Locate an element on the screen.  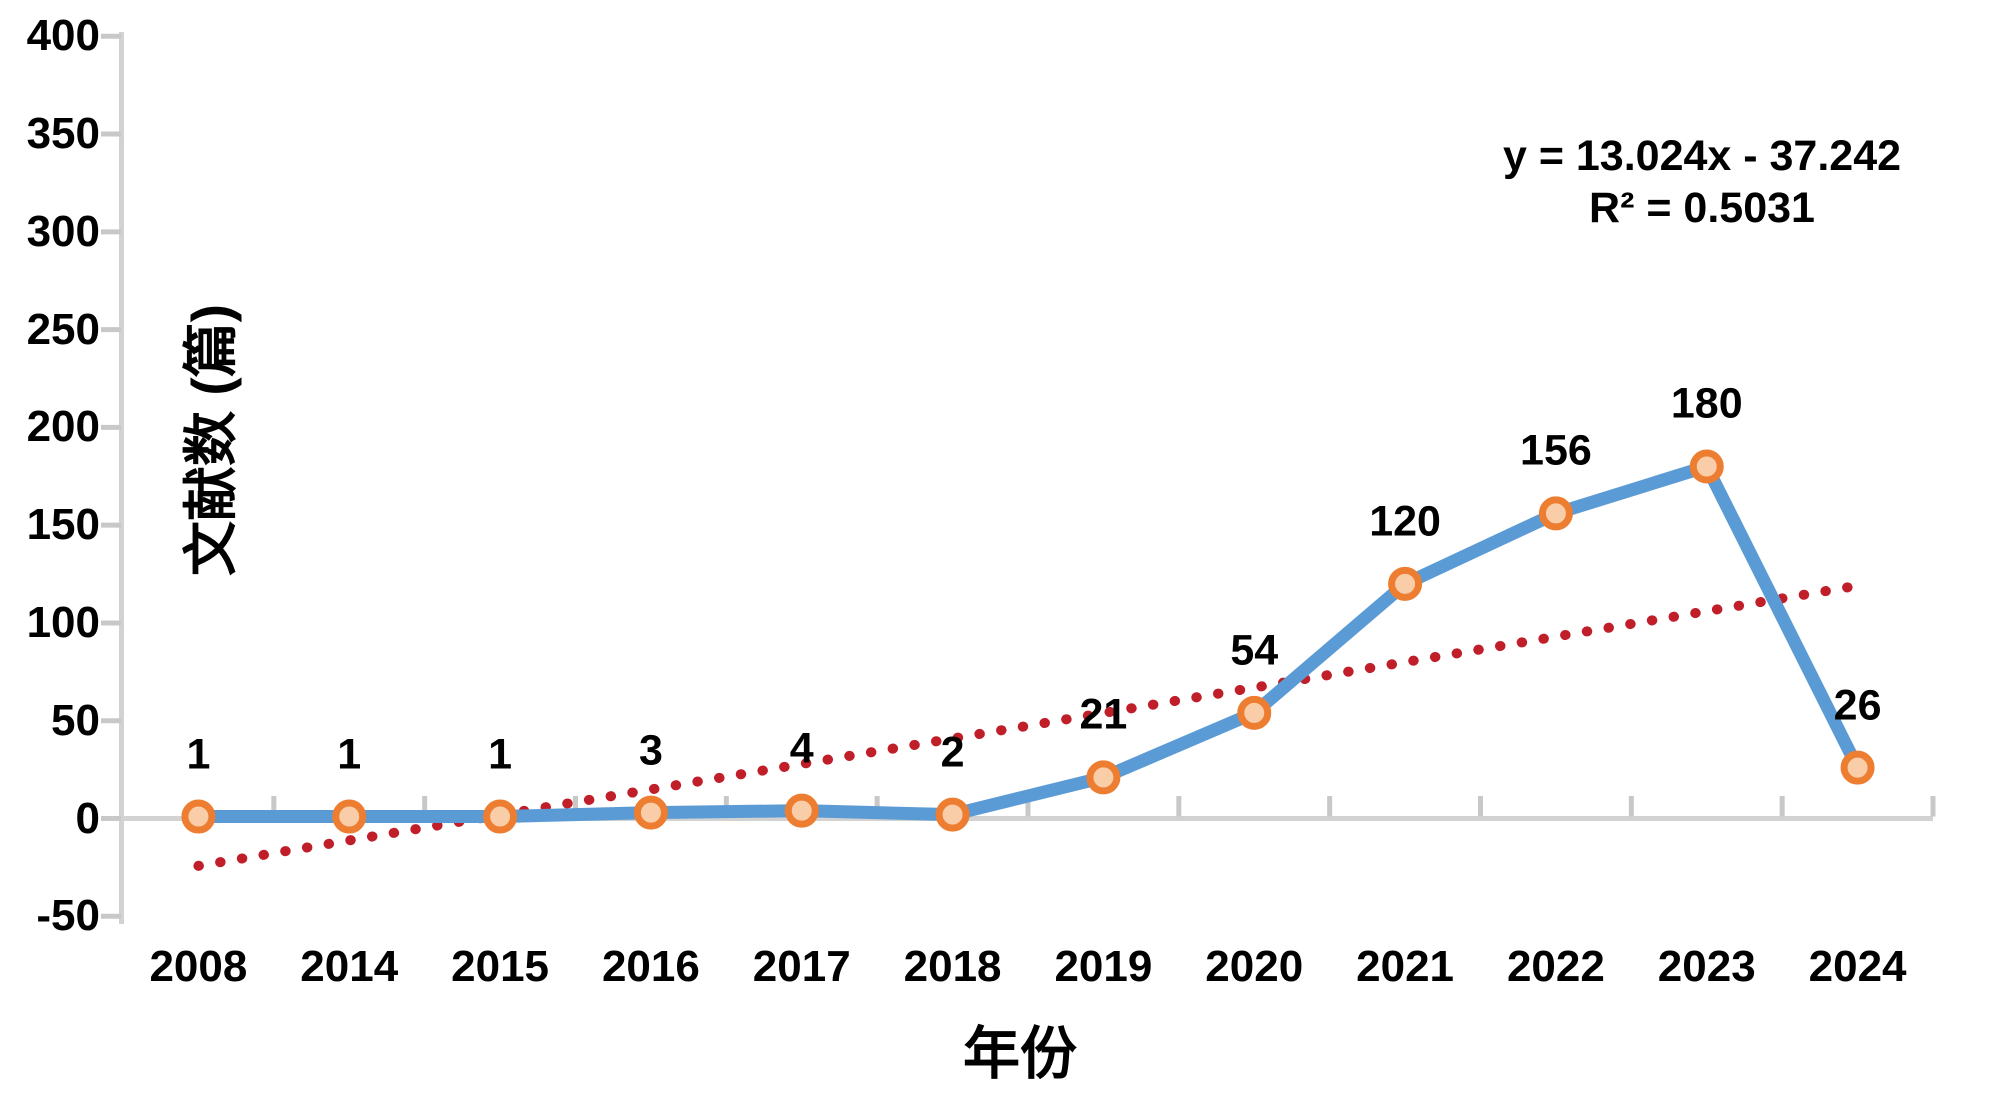
trendline-equation: y = 13.024x - 37.242 is located at coordinates (1702, 156).